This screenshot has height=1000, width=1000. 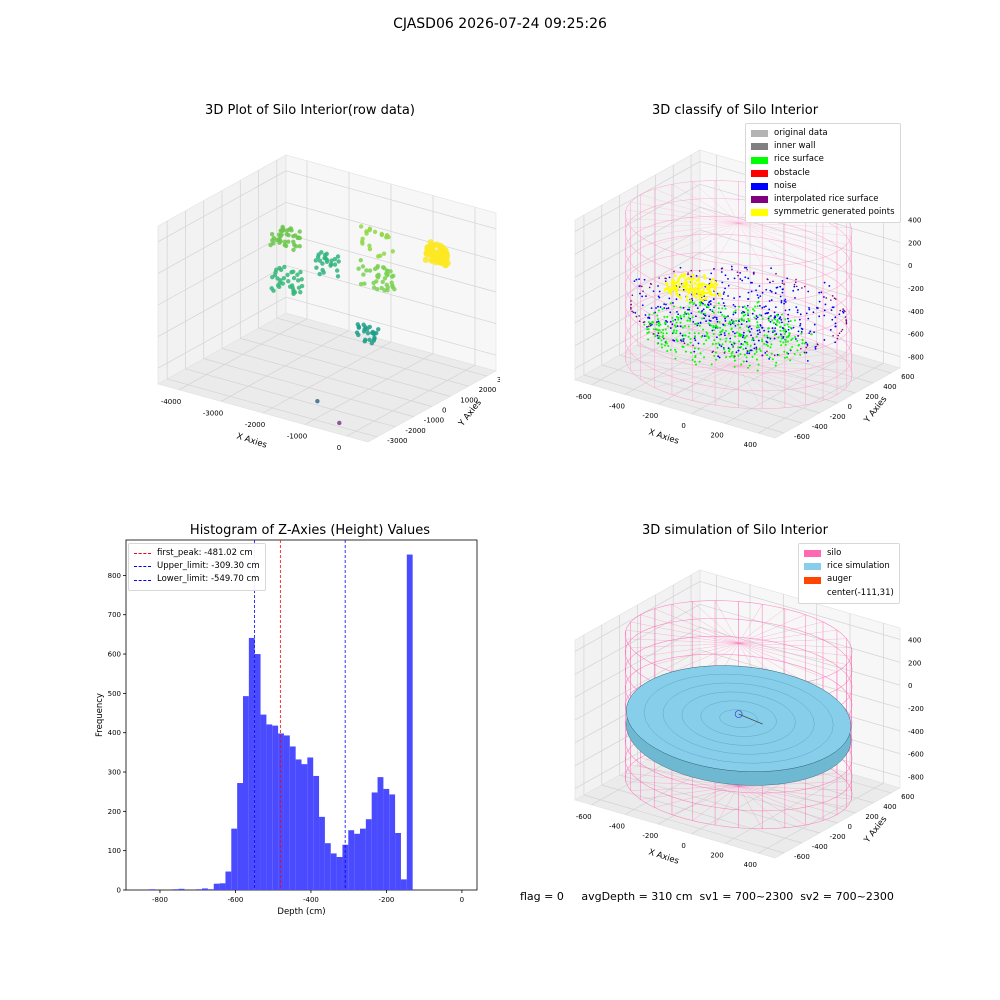 I want to click on x-axis-label: X Axies, so click(x=663, y=436).